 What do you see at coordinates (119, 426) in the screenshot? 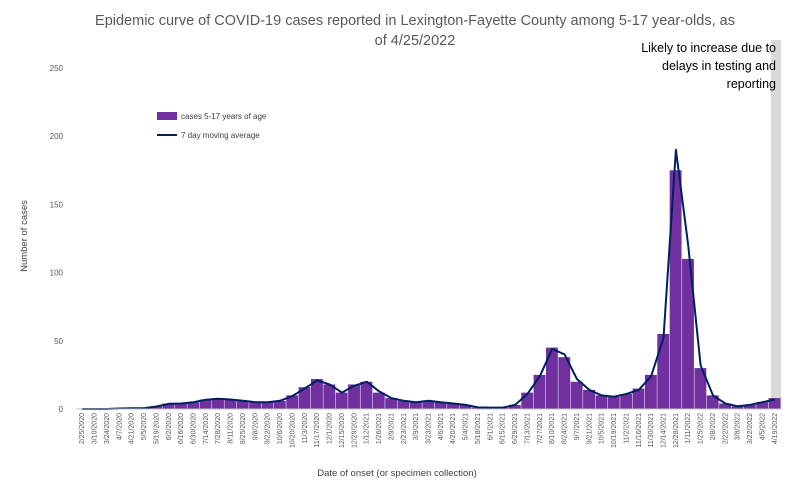
I see `x-tick-label-3: 4/7/2020` at bounding box center [119, 426].